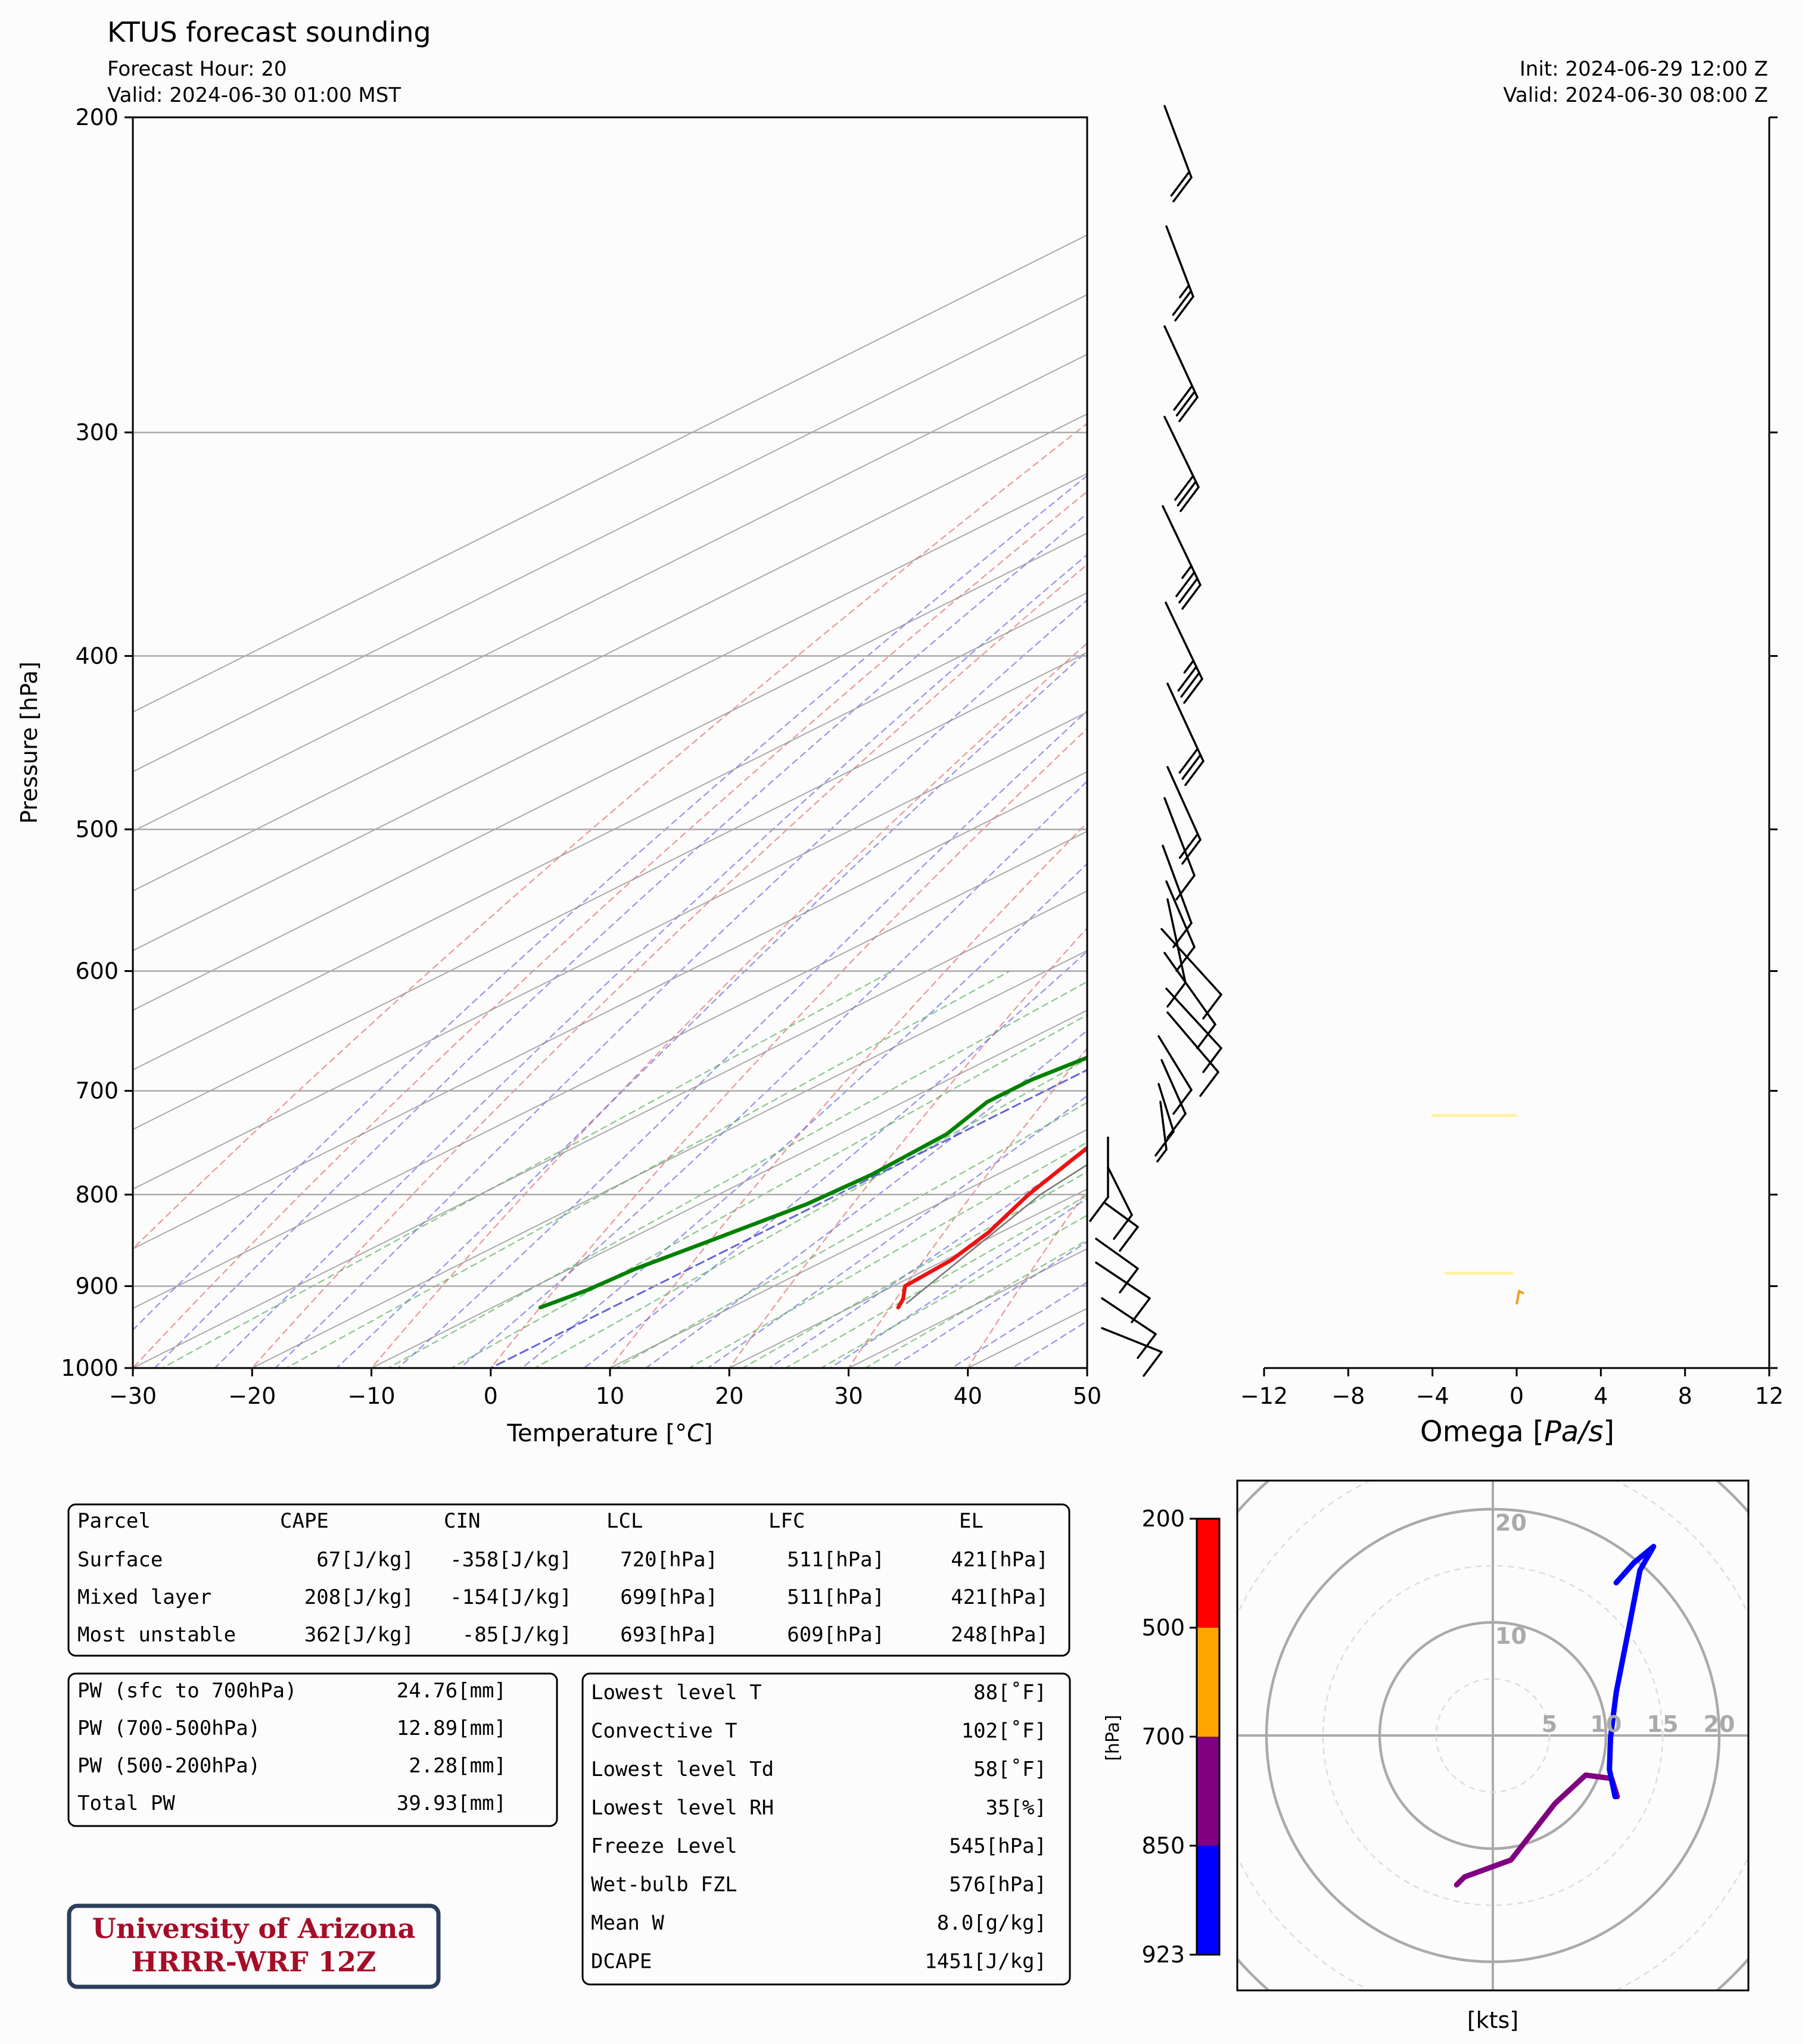 The width and height of the screenshot is (1802, 2044). I want to click on pw-label: PW (sfc to 700hPa), so click(187, 1691).